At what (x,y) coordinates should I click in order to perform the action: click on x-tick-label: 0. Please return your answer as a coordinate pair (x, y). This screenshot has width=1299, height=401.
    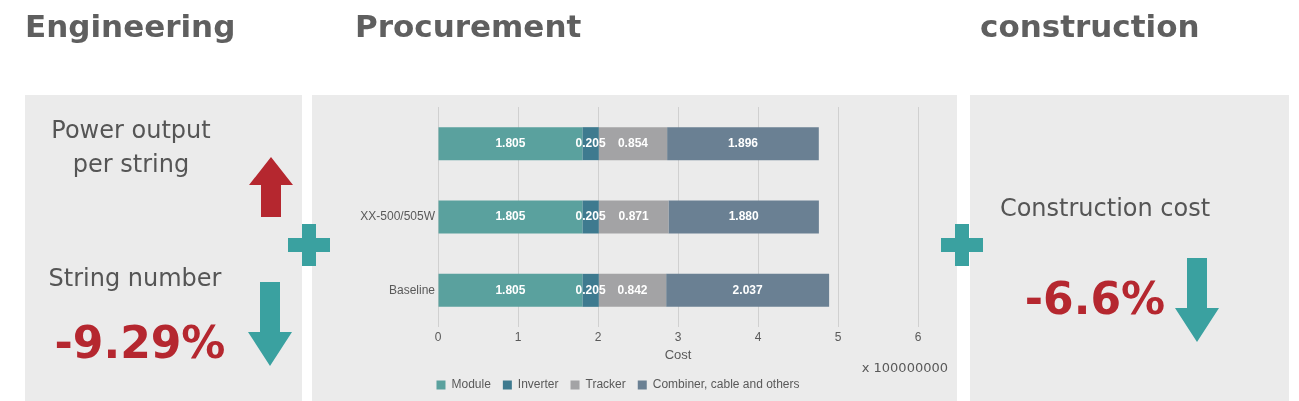
    Looking at the image, I should click on (438, 336).